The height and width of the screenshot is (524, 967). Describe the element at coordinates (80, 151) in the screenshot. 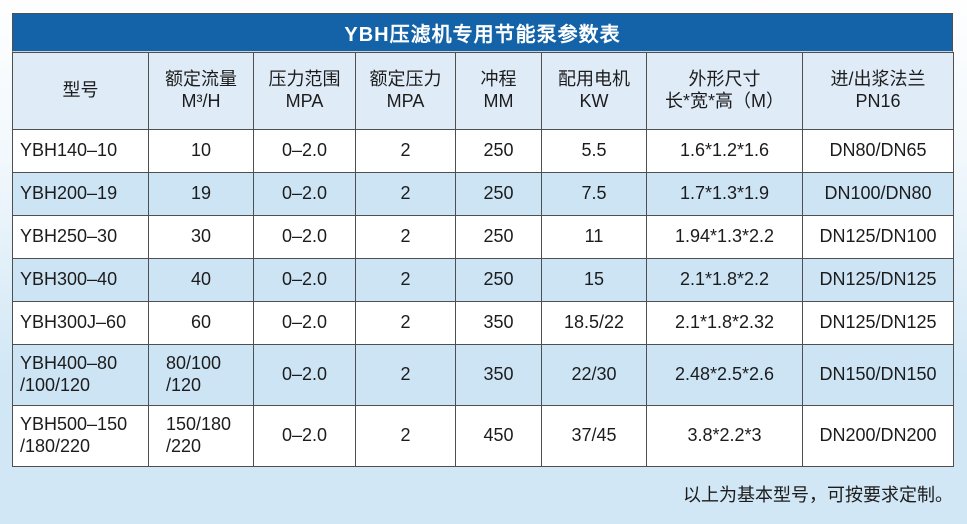

I see `cell-model: YBH140–10` at that location.